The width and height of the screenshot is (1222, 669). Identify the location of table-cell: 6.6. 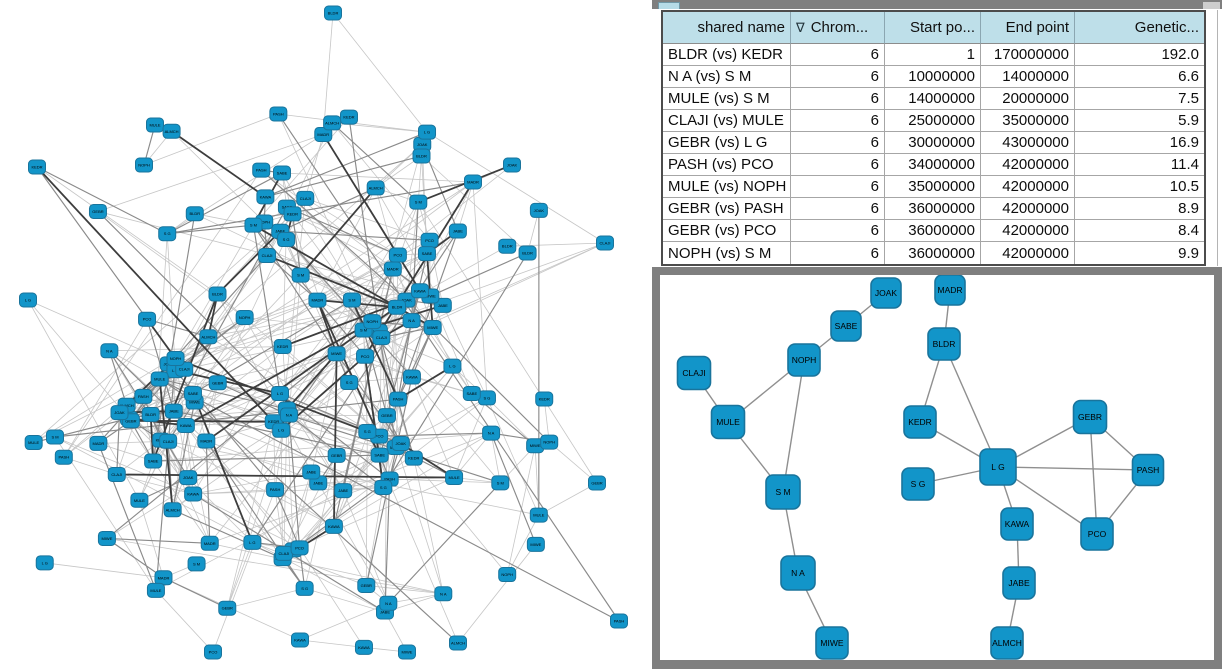
(1139, 77).